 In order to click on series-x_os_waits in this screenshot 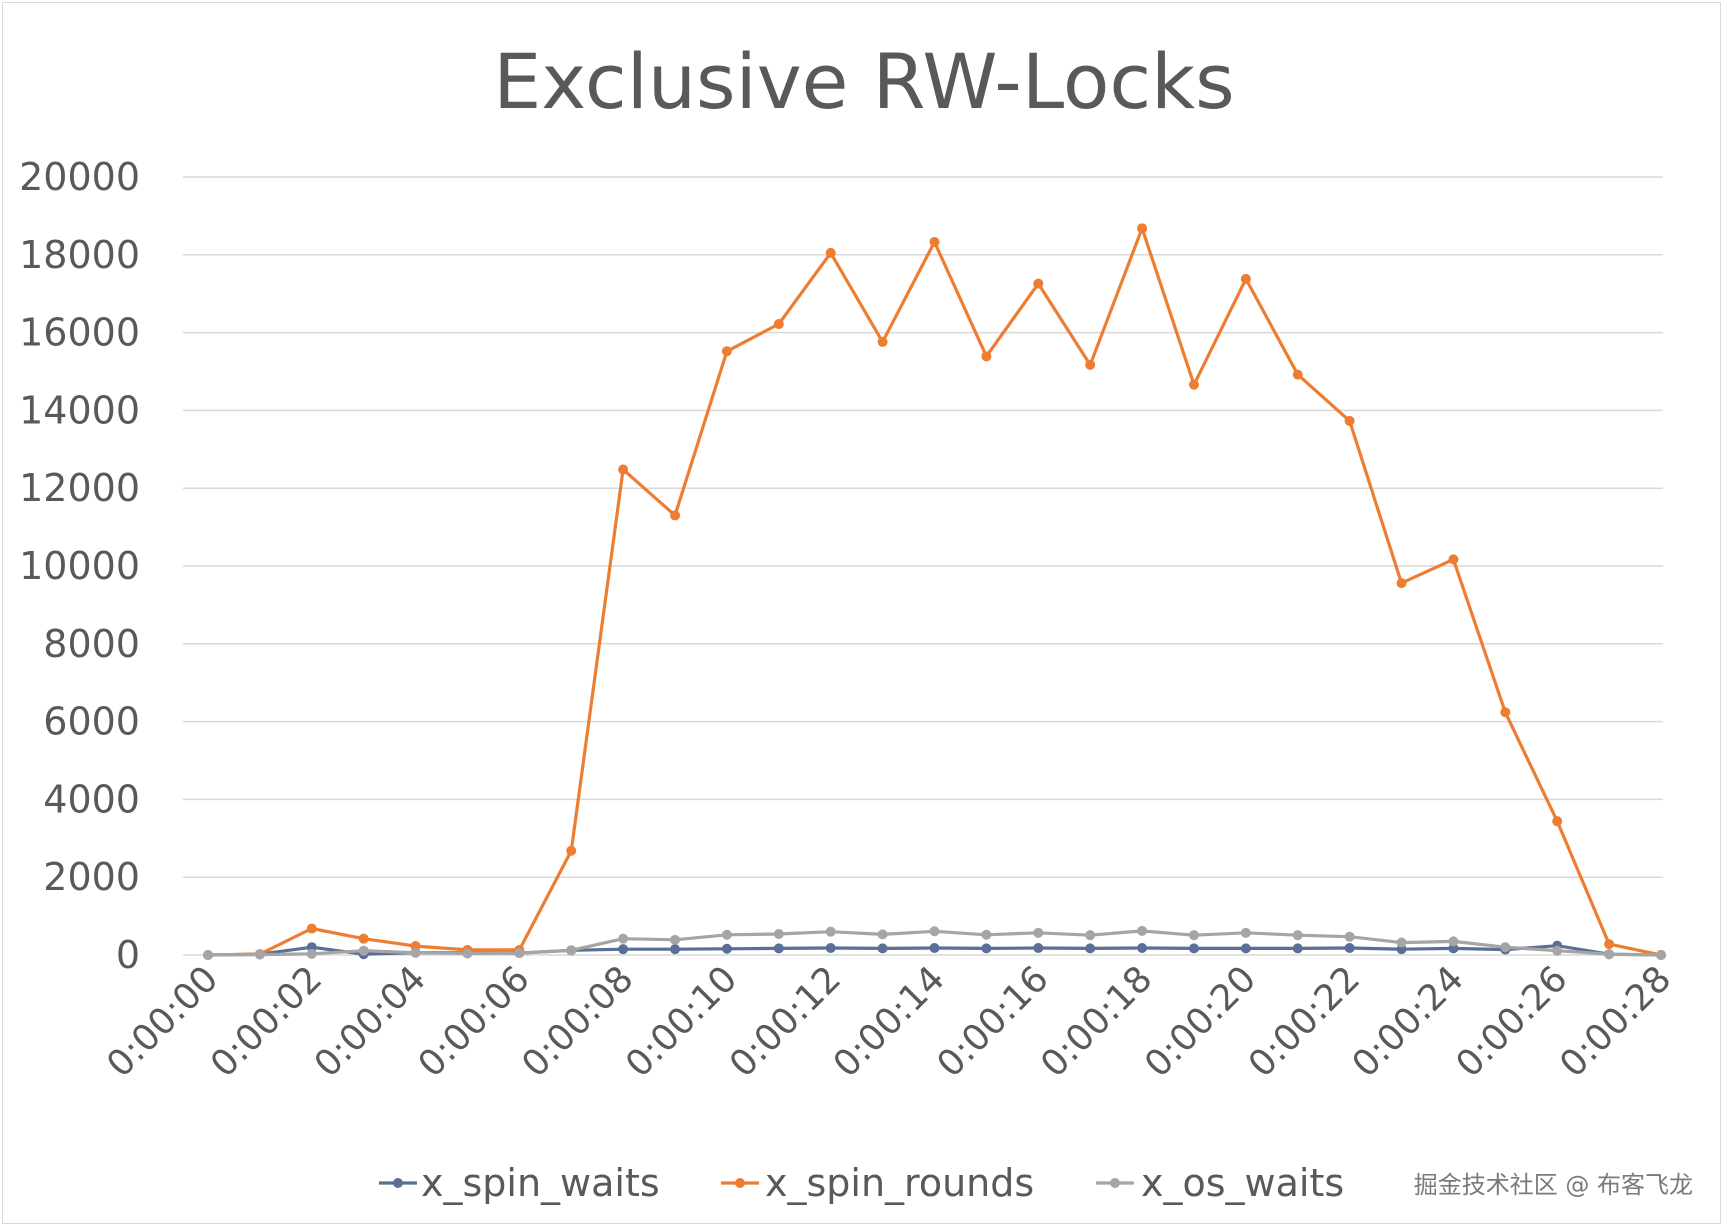, I will do `click(934, 942)`.